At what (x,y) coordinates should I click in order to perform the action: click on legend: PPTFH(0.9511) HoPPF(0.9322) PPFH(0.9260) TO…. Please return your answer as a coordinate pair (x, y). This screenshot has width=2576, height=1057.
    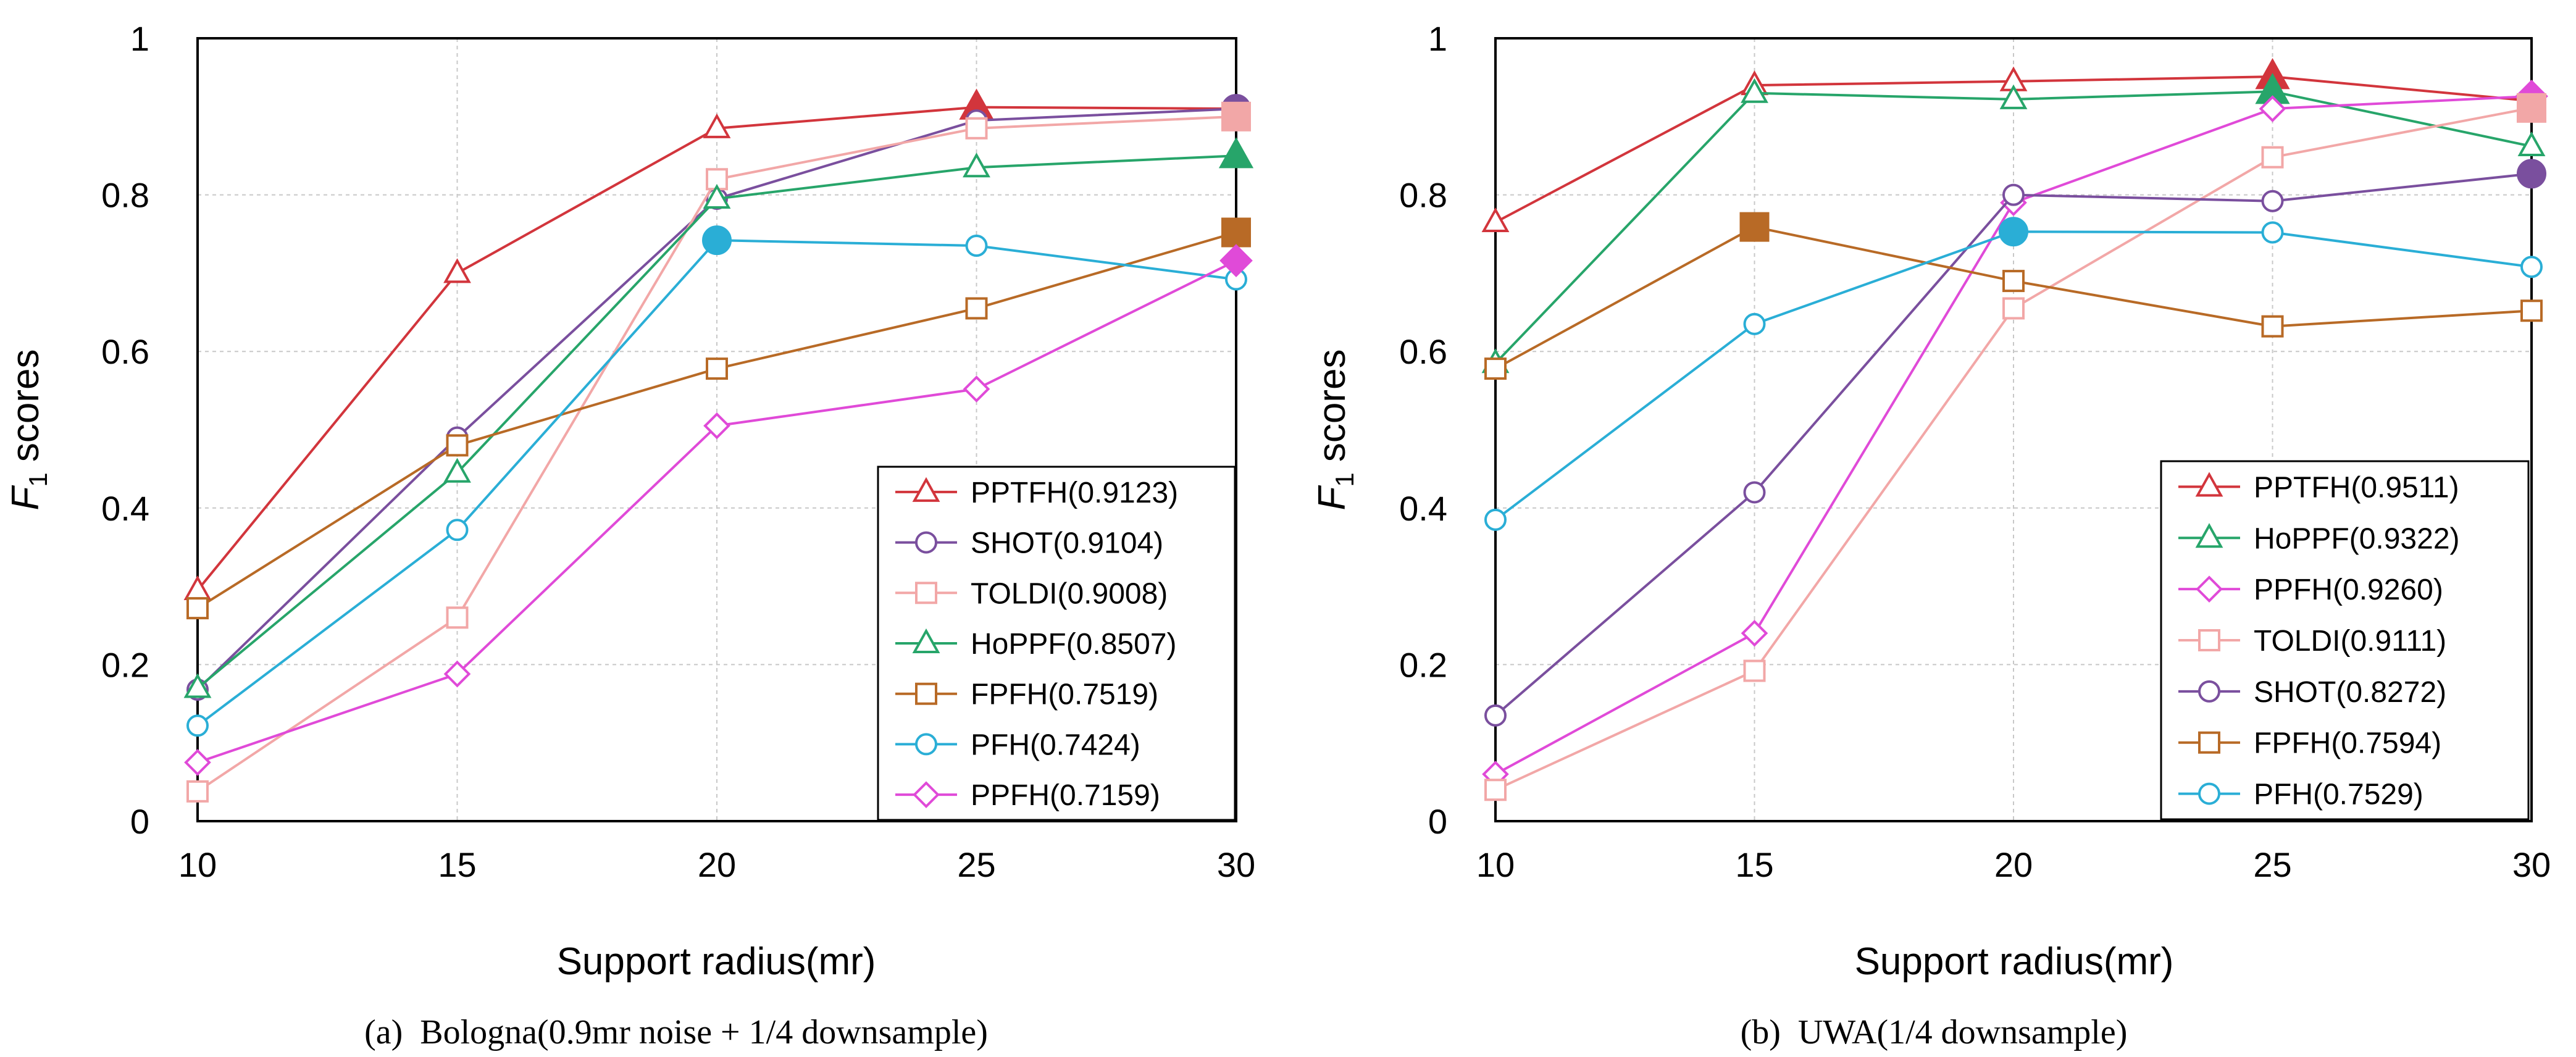
    Looking at the image, I should click on (2345, 640).